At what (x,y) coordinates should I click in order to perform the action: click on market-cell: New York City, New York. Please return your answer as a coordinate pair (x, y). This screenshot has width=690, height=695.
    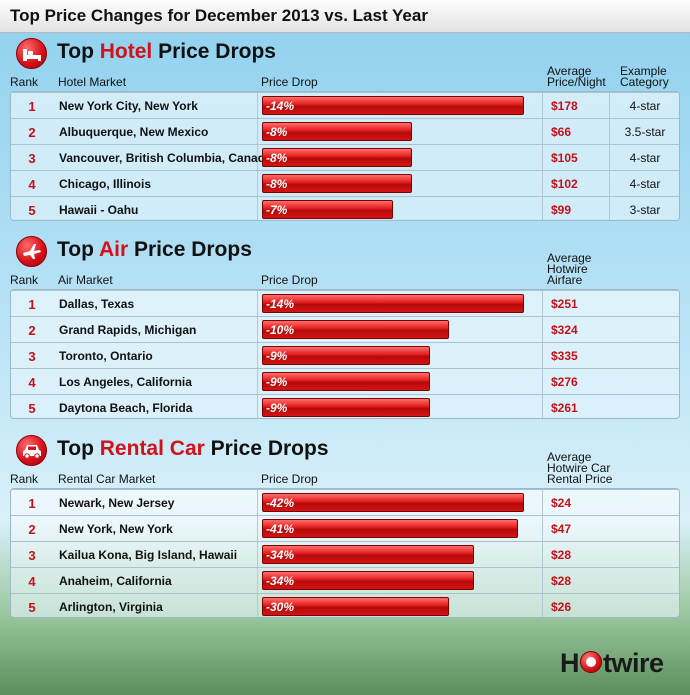
    Looking at the image, I should click on (128, 106).